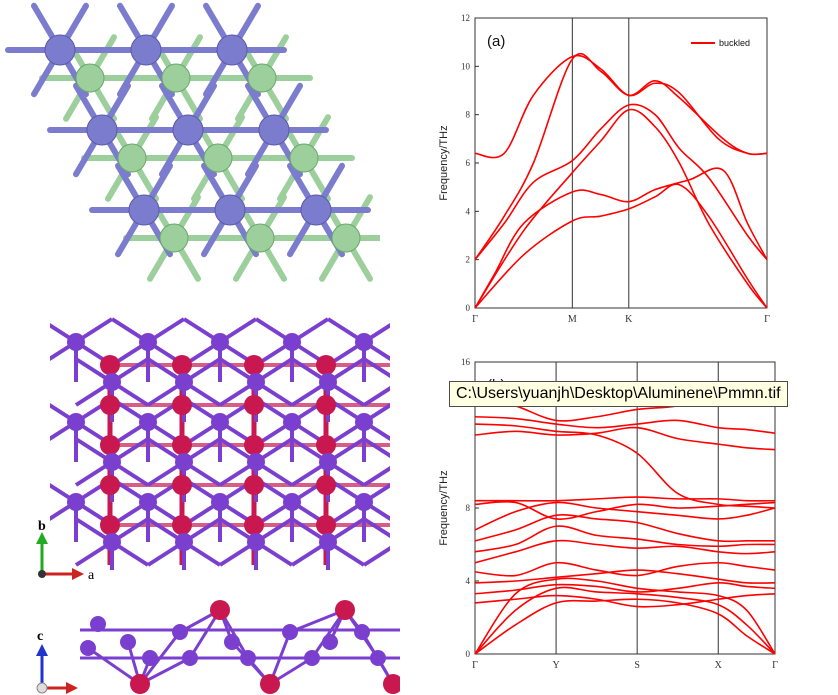 Image resolution: width=838 pixels, height=695 pixels. Describe the element at coordinates (468, 654) in the screenshot. I see `chart-b-y-tick-label: 0` at that location.